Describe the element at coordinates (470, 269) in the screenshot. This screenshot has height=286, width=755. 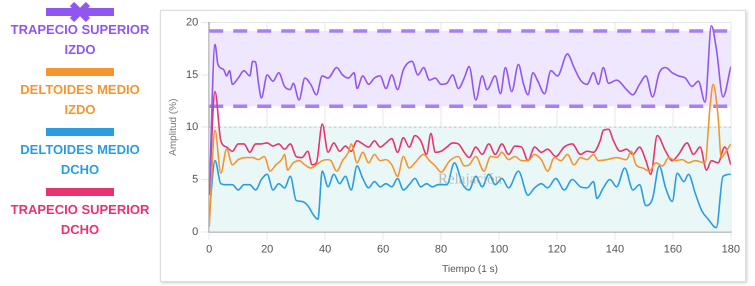
I see `x-axis-title: Tiempo (1 s)` at that location.